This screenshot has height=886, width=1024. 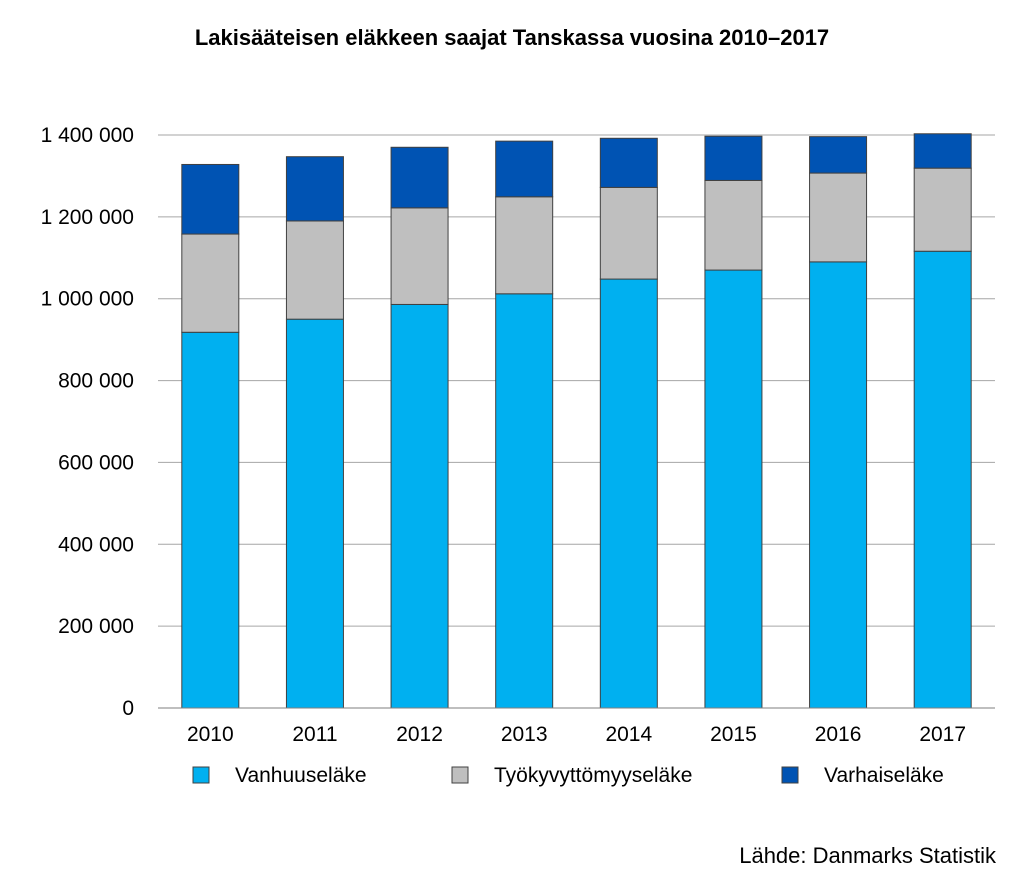 I want to click on y-tick-label: 0, so click(x=128, y=708).